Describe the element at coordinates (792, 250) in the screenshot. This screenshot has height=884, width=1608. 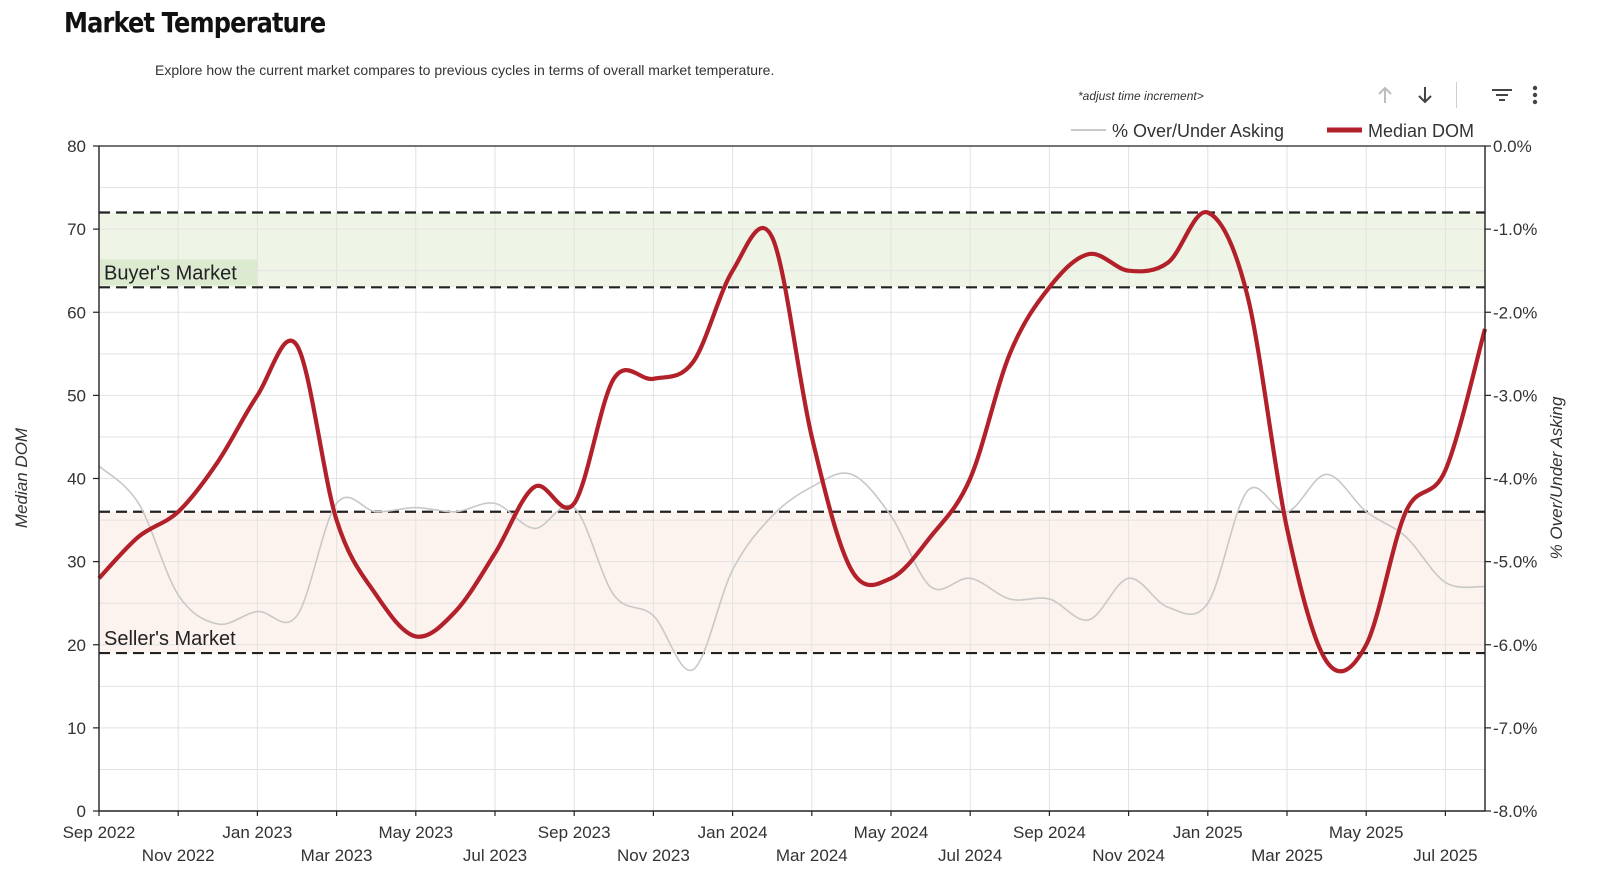
I see `zone-band-buyers` at that location.